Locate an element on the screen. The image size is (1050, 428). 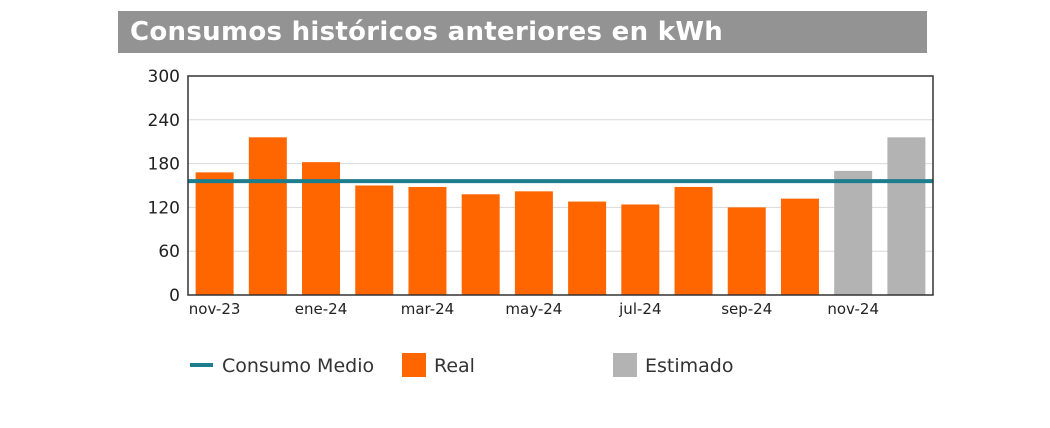
legend: Consumo Medio Real Estimado is located at coordinates (461, 365).